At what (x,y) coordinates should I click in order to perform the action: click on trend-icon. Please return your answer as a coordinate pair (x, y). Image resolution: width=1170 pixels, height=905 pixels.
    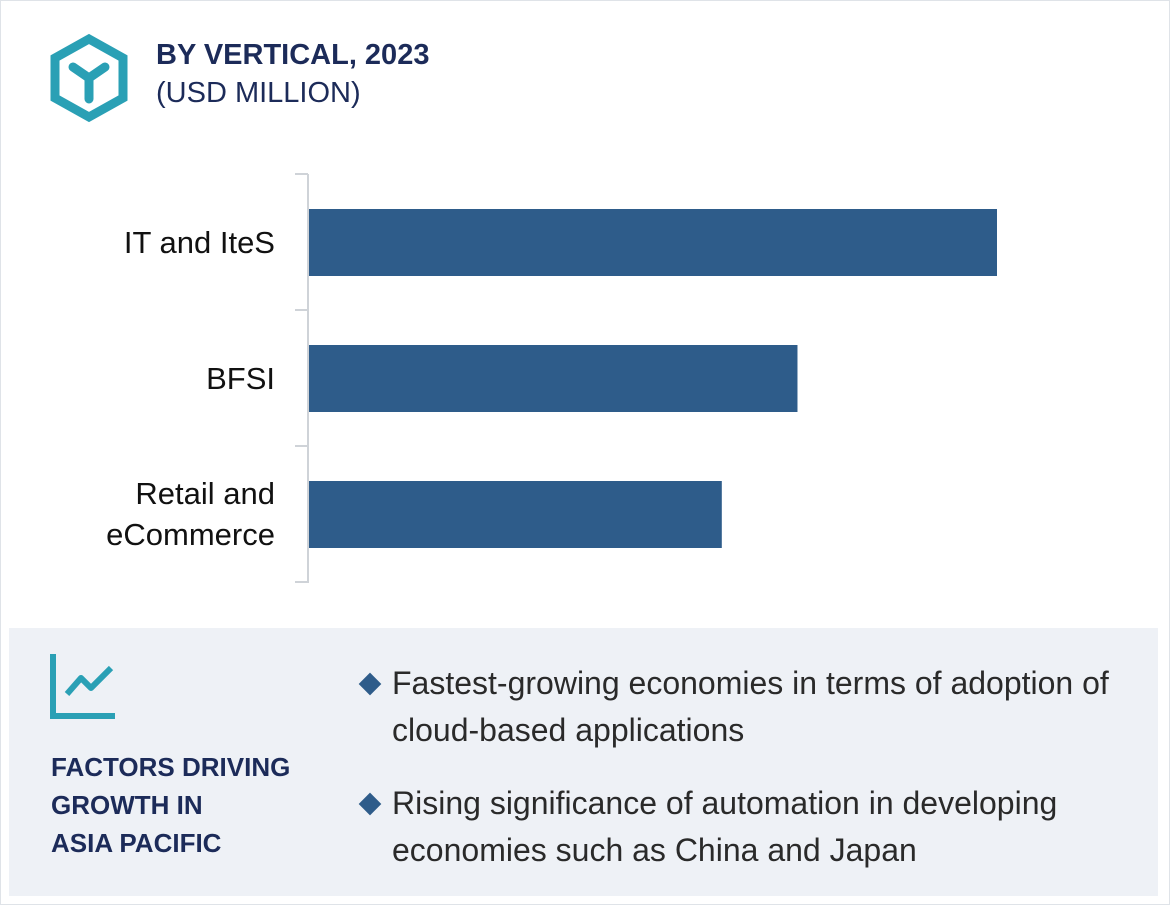
    Looking at the image, I should click on (82, 686).